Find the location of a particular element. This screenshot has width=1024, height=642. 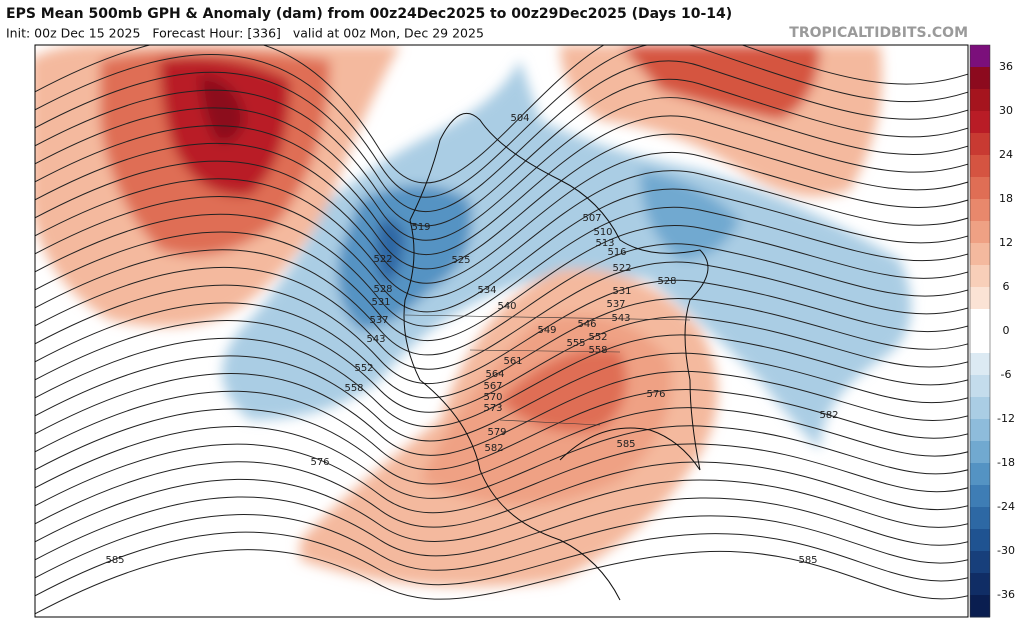

colorbar-tick-label: -18 is located at coordinates (1006, 462).